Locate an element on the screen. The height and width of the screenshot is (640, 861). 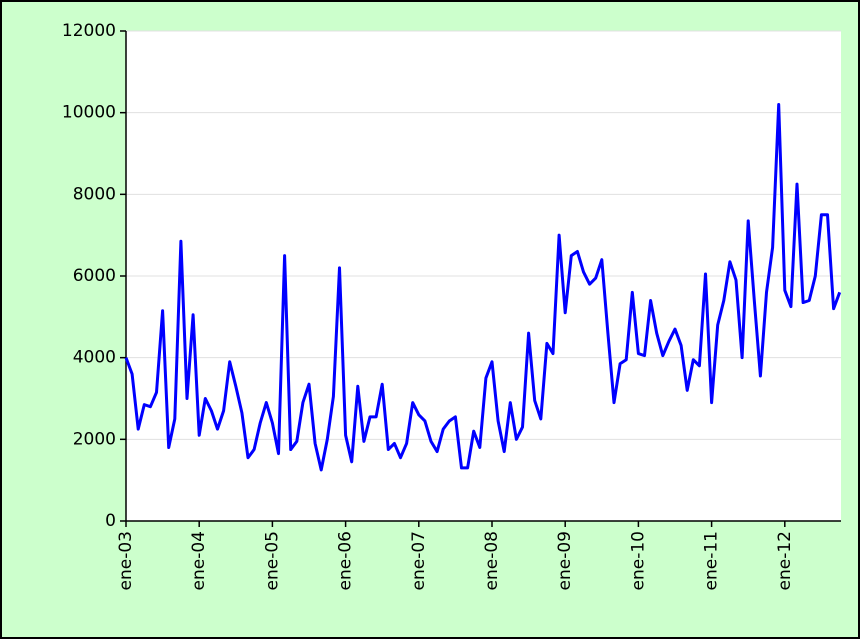
x-tick-label: ene-07 is located at coordinates (419, 560).